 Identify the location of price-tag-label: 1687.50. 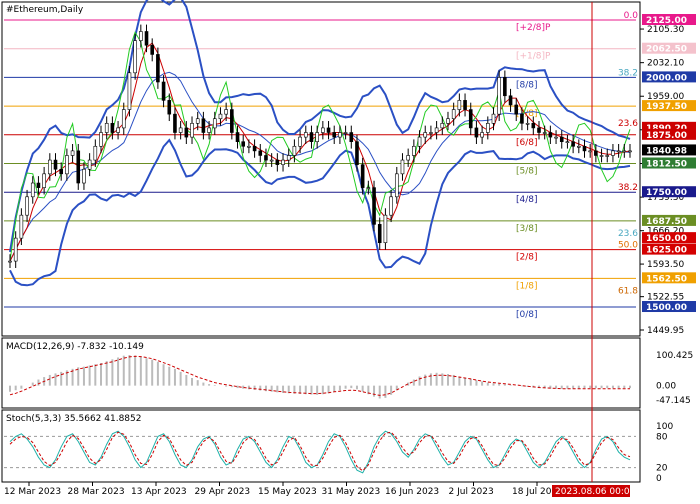
(666, 222).